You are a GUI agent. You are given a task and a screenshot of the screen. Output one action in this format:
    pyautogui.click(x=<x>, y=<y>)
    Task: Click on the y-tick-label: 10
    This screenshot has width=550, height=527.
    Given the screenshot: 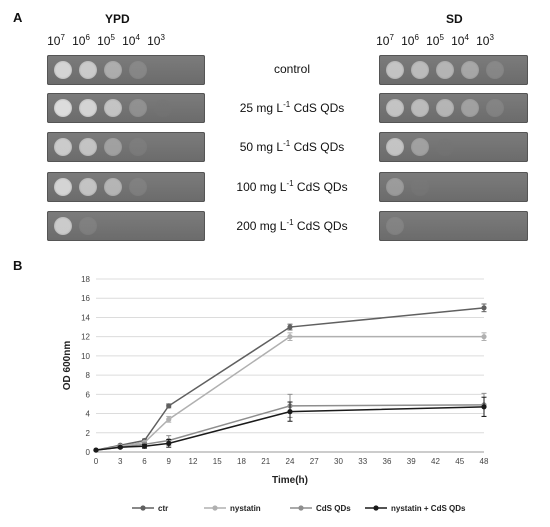 What is the action you would take?
    pyautogui.click(x=85, y=356)
    